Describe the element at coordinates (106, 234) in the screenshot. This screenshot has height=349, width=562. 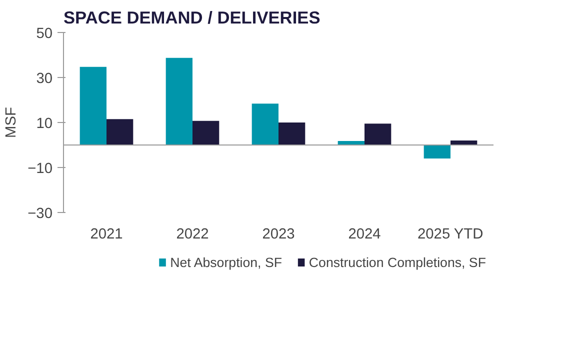
I see `x-tick-label: 2021` at that location.